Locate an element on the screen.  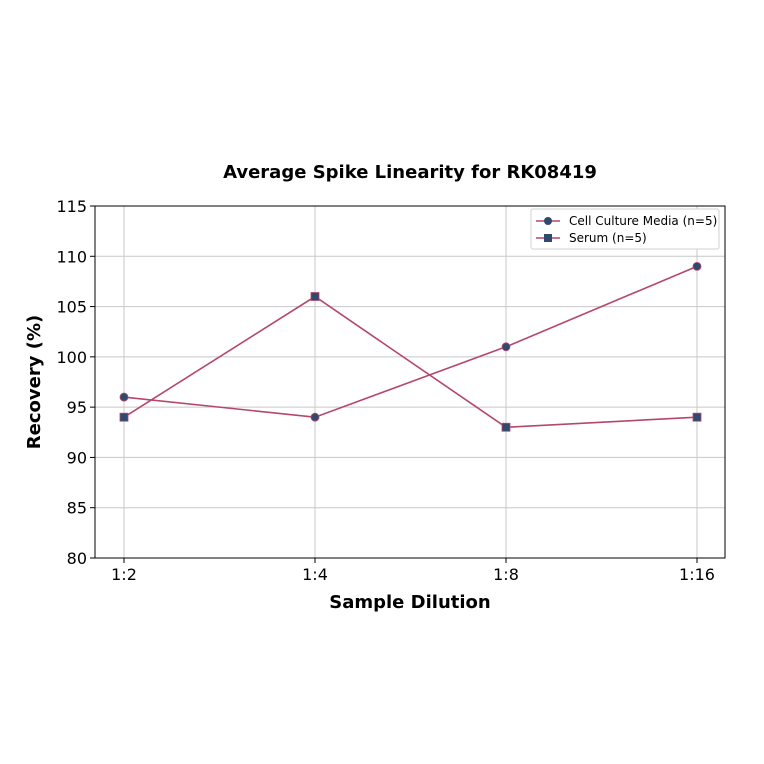
legend-square-icon is located at coordinates (548, 238).